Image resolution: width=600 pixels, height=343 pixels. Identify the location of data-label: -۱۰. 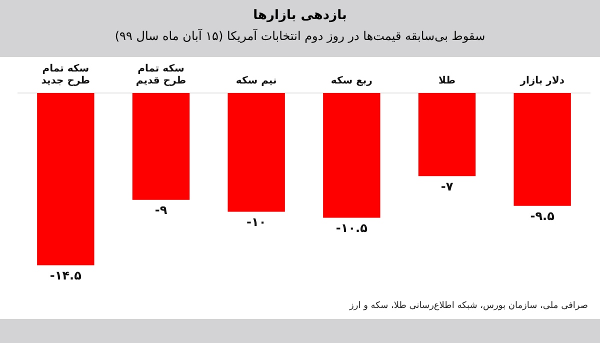
(256, 221).